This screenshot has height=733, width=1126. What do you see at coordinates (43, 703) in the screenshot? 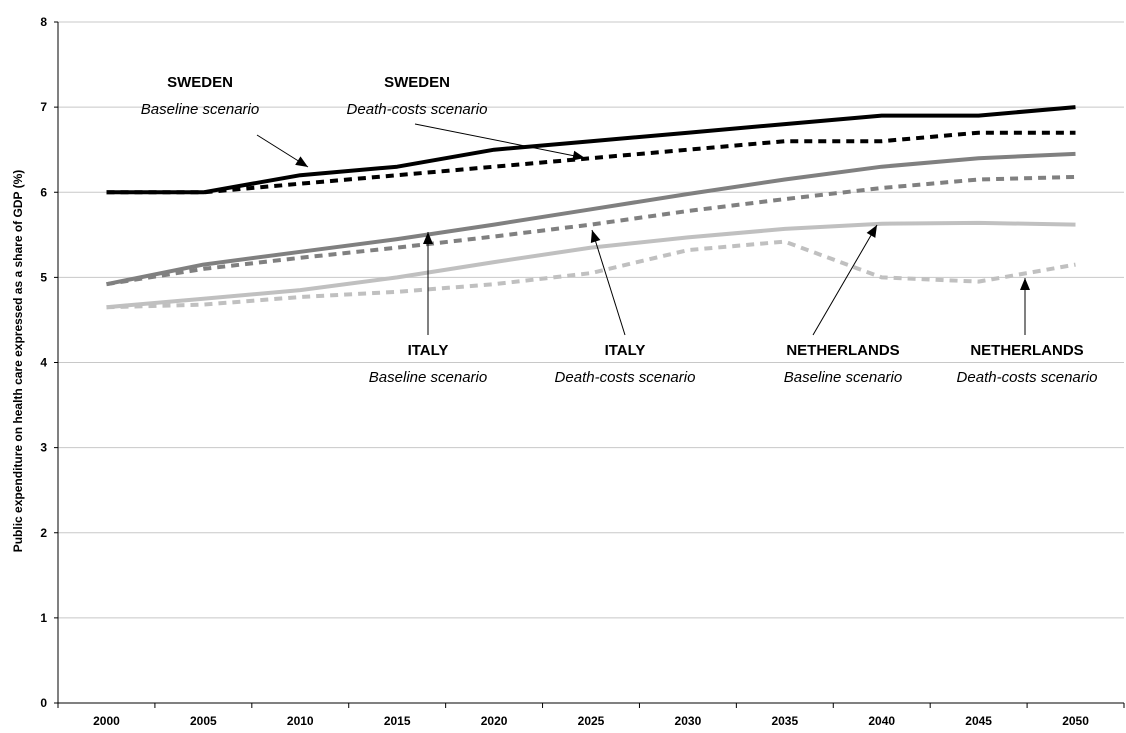
I see `y-tick-label: 0` at bounding box center [43, 703].